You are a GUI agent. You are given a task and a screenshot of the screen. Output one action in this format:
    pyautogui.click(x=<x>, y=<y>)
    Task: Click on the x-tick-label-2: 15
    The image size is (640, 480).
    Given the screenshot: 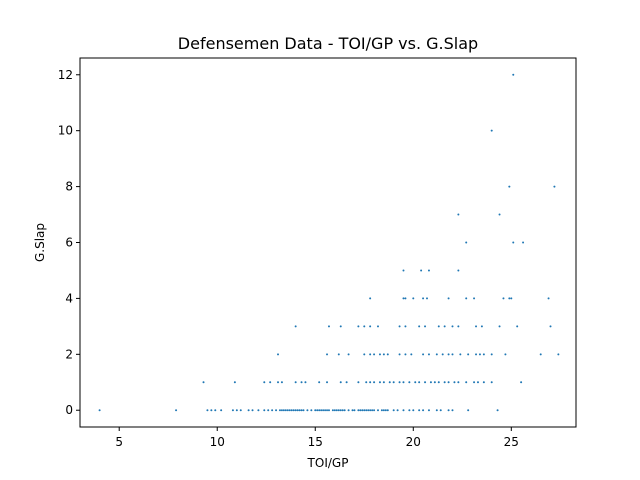 What is the action you would take?
    pyautogui.click(x=315, y=442)
    